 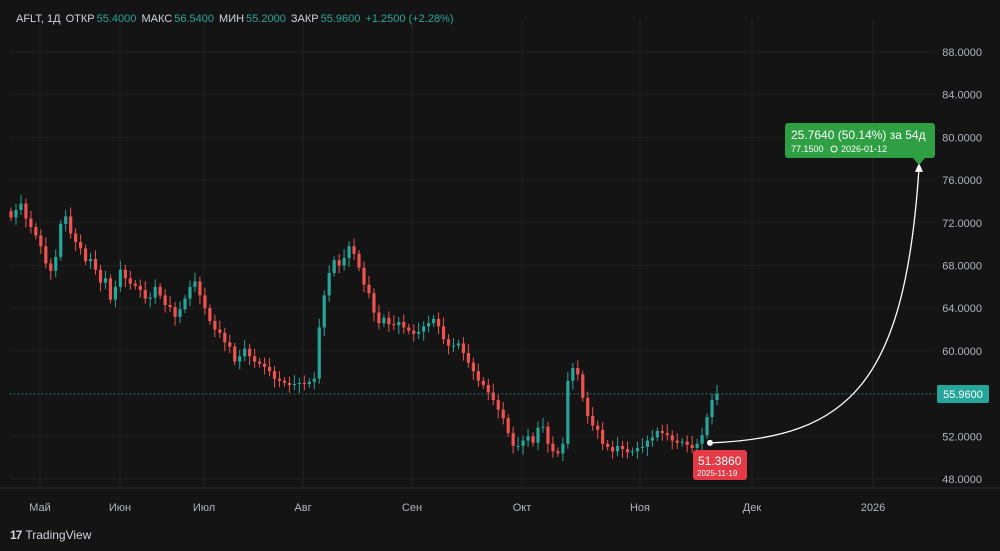 What do you see at coordinates (409, 19) in the screenshot?
I see `change-value: +1.2500 (+2.28%)` at bounding box center [409, 19].